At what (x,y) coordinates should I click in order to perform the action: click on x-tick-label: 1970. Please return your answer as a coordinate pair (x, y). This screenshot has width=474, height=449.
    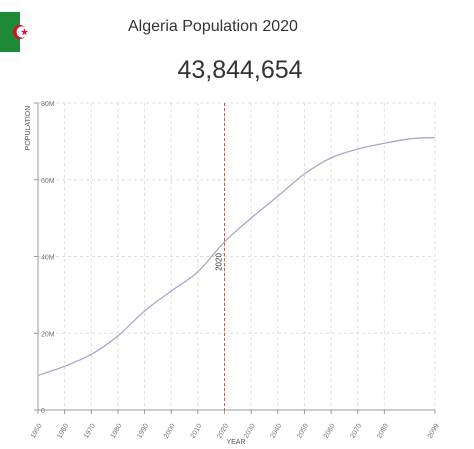
    Looking at the image, I should click on (90, 431).